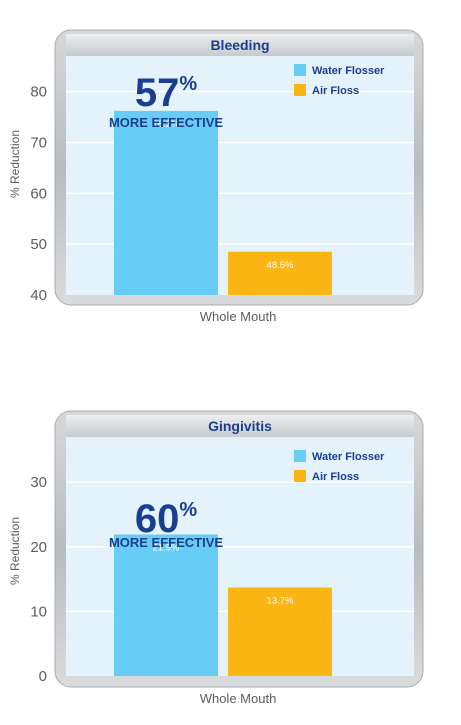 This screenshot has height=725, width=461. Describe the element at coordinates (38, 482) in the screenshot. I see `y-tick-label: 30` at that location.